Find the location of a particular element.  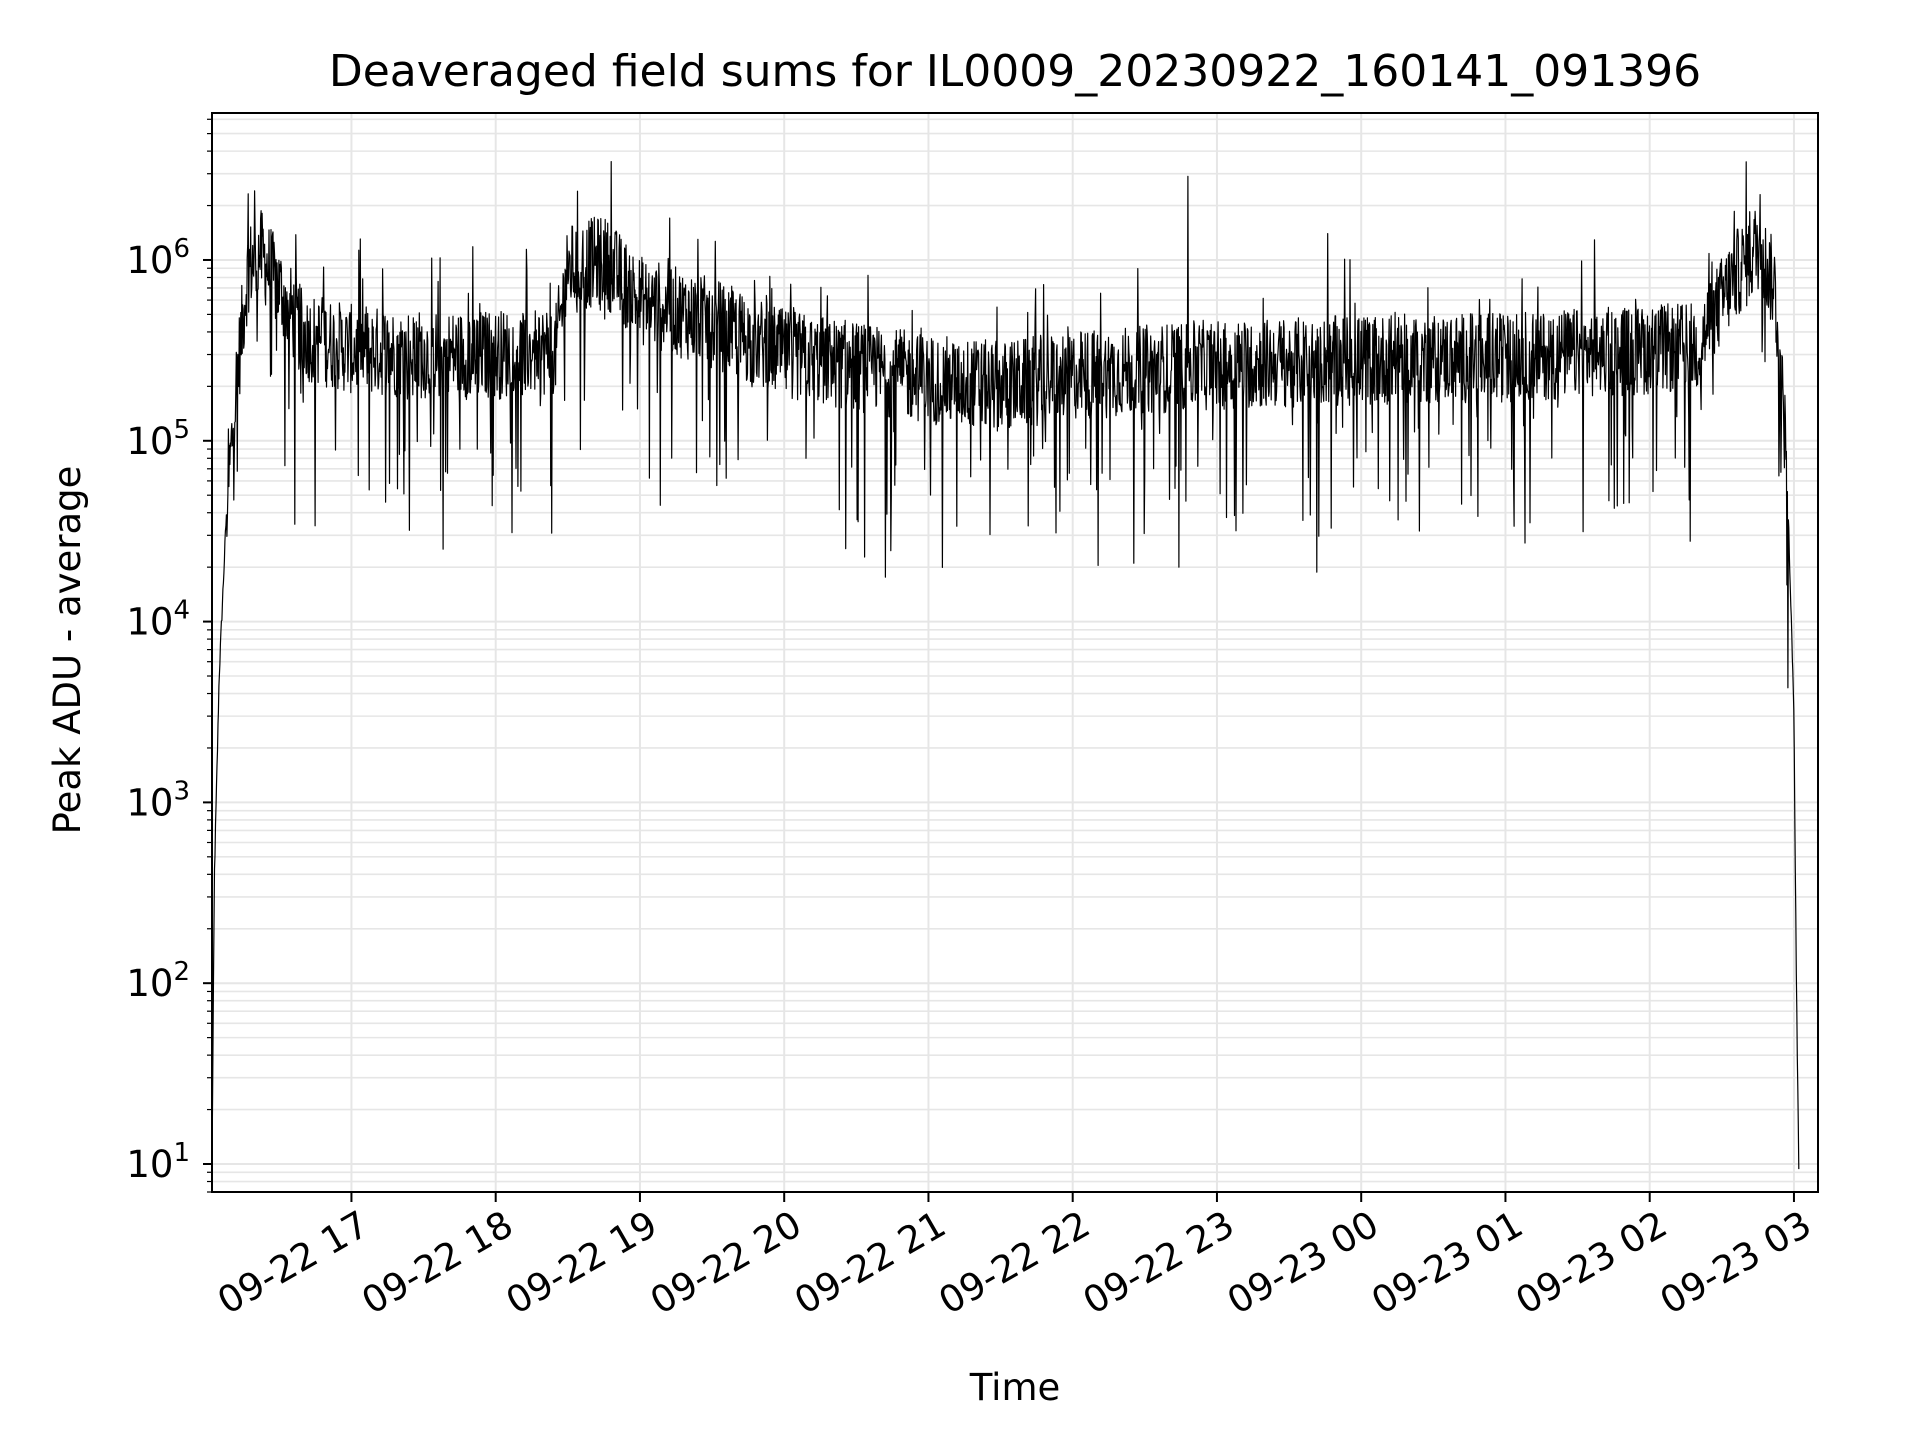

y-tick-label: 105 is located at coordinates (158, 439).